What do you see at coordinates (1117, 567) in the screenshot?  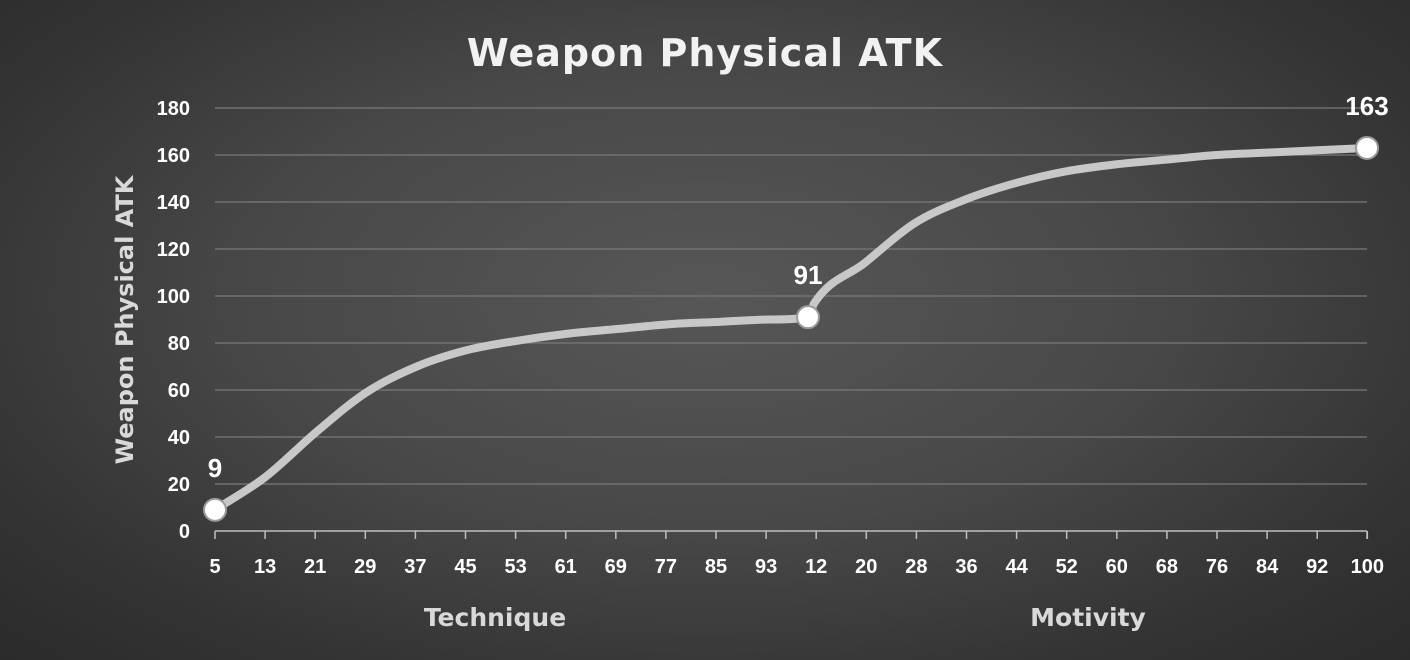 I see `x-tick-label: 60` at bounding box center [1117, 567].